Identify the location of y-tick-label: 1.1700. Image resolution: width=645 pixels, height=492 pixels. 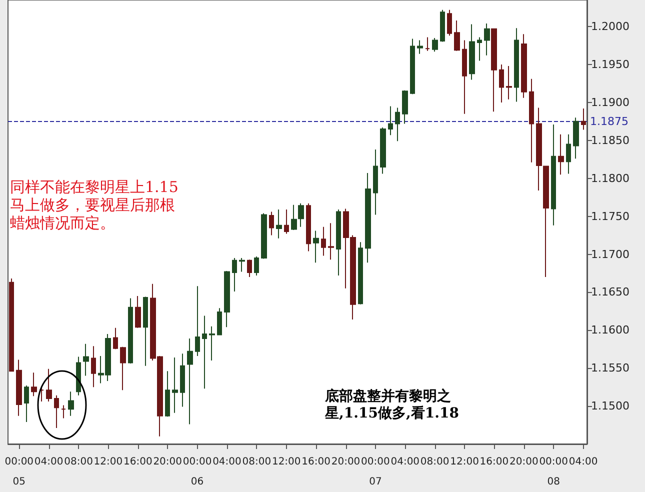
(610, 254).